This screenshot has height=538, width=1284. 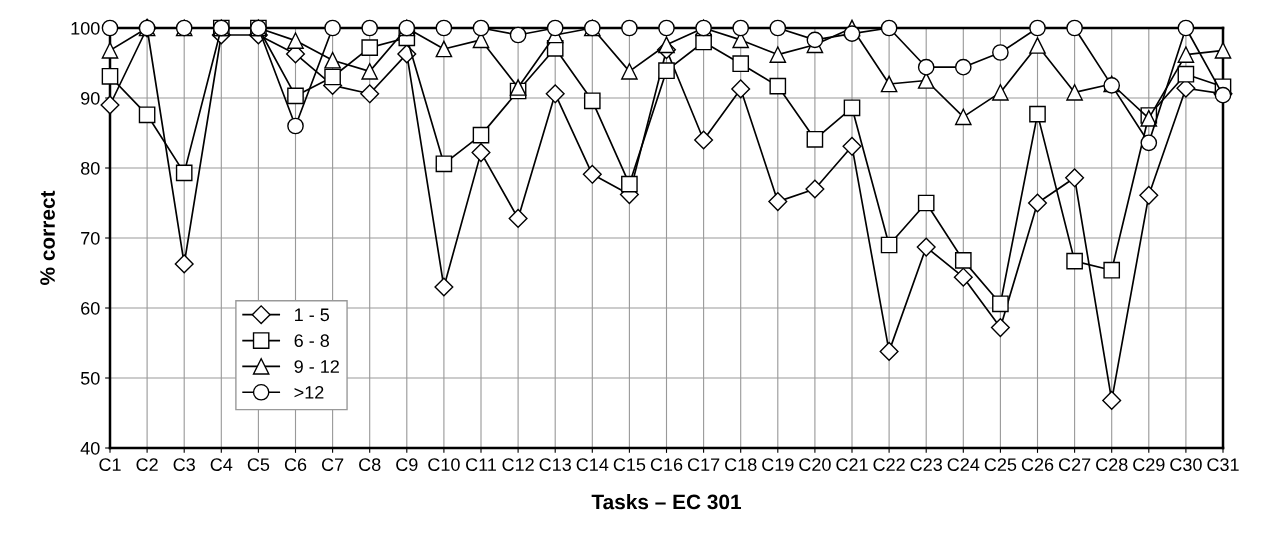 What do you see at coordinates (555, 464) in the screenshot?
I see `x-tick-label: C13` at bounding box center [555, 464].